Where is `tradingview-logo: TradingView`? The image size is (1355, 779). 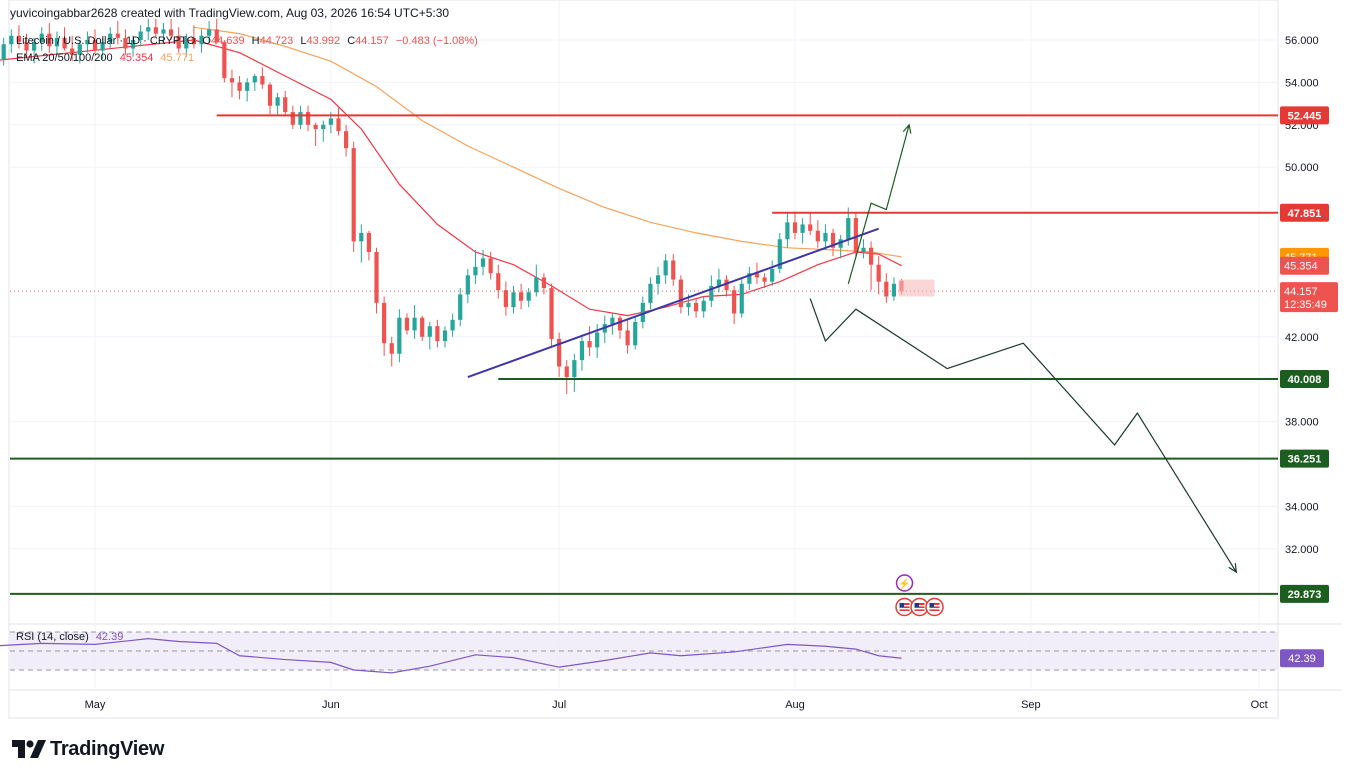 tradingview-logo: TradingView is located at coordinates (88, 749).